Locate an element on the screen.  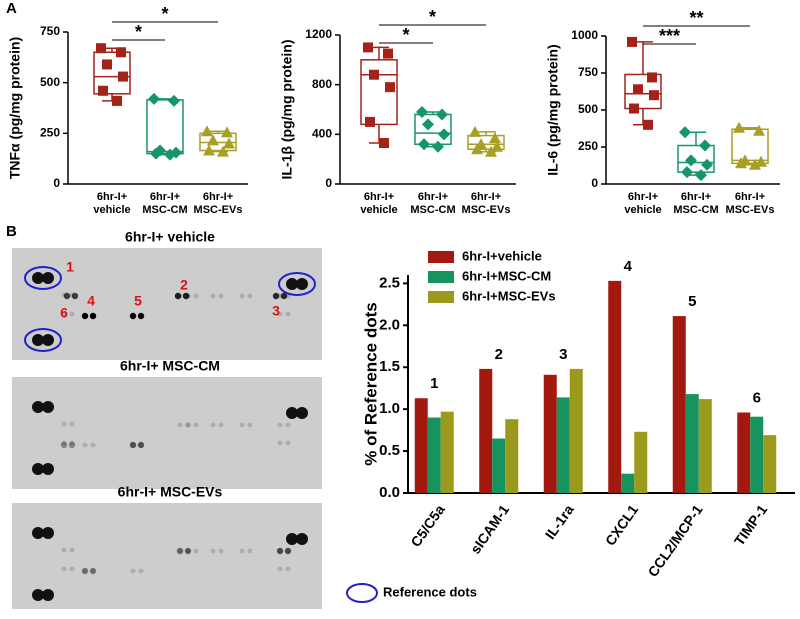
legend-swatch is located at coordinates (441, 257).